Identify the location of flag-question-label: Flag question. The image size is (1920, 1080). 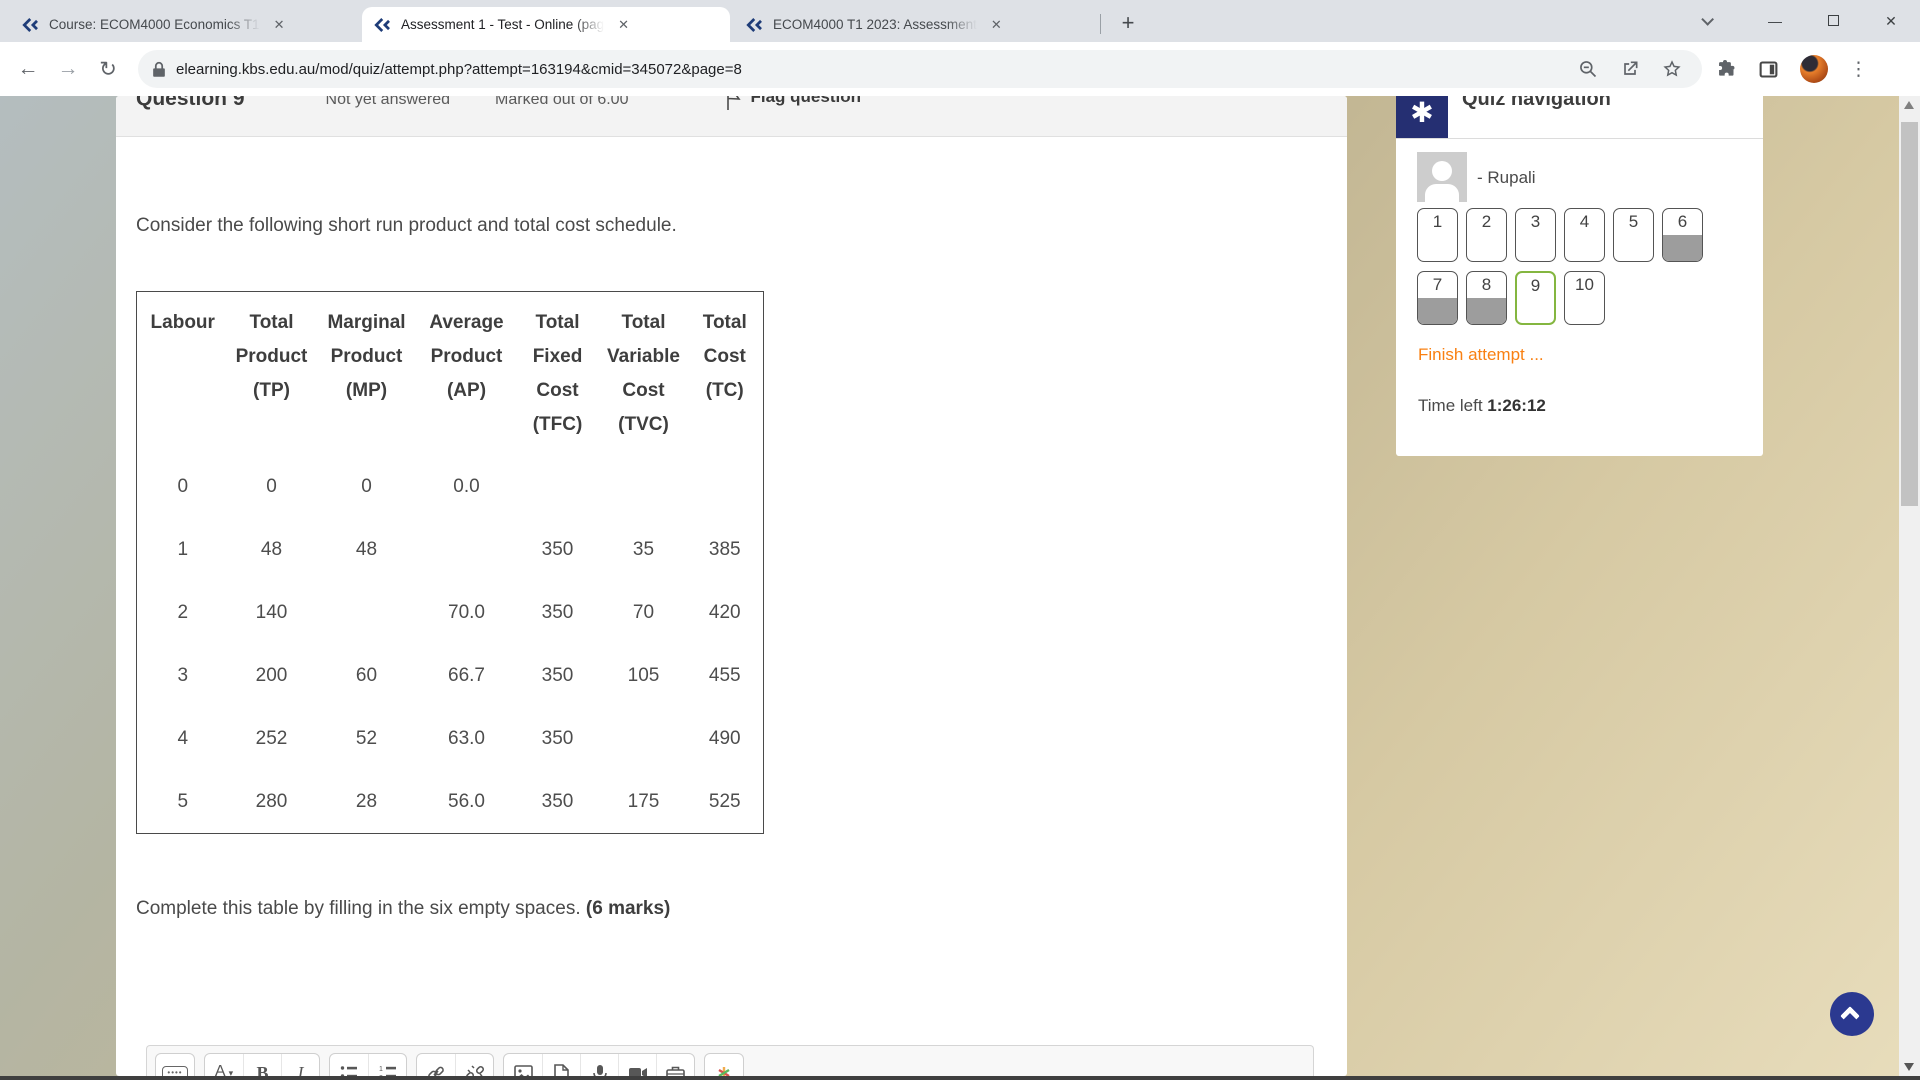
(805, 101).